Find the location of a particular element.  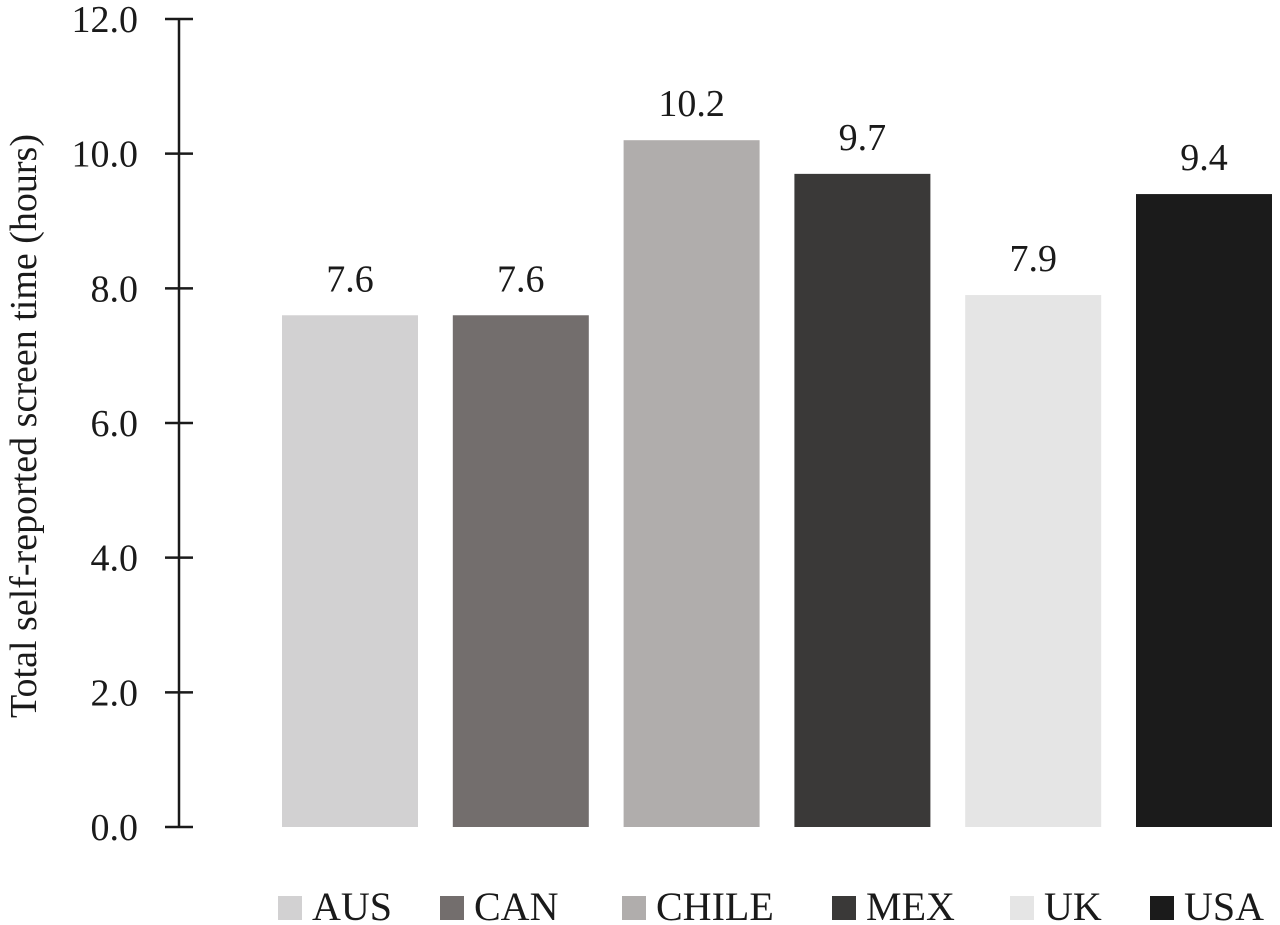

data-label-mex: 9.7 is located at coordinates (863, 138).